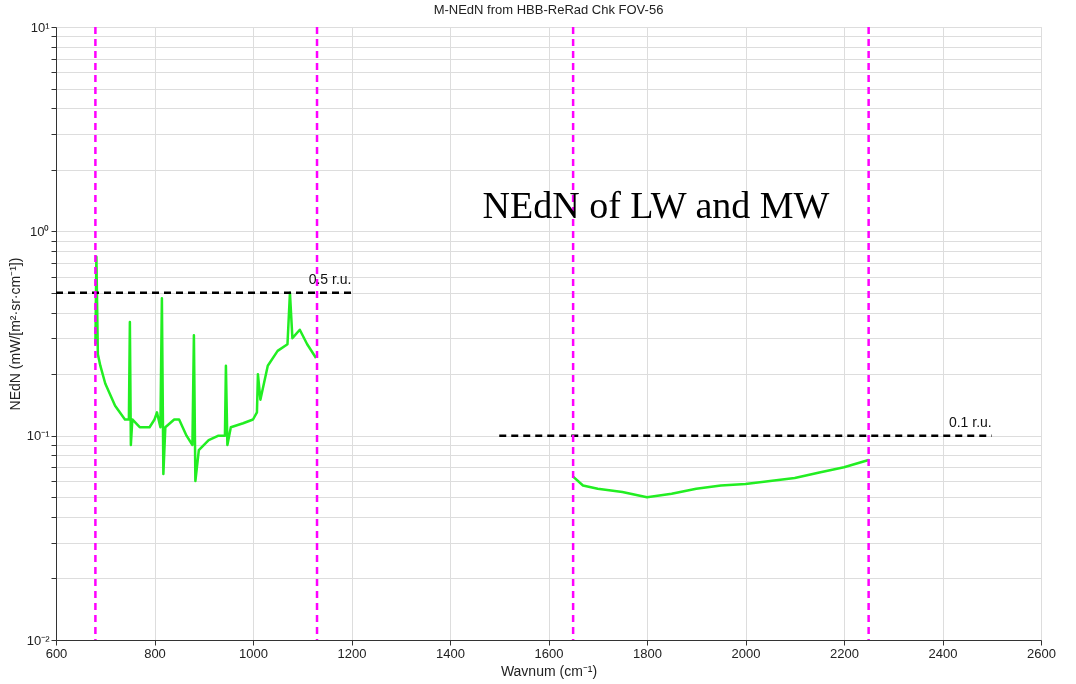 The image size is (1076, 684). Describe the element at coordinates (330, 278) in the screenshot. I see `annotation: 0.5 r.u.` at that location.